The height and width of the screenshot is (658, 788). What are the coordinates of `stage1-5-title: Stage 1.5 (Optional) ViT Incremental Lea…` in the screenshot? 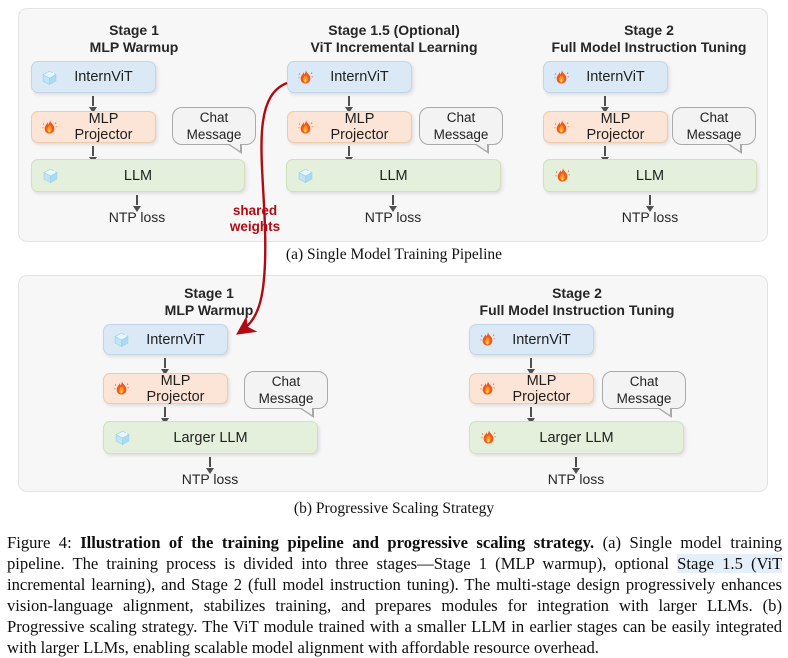 It's located at (394, 39).